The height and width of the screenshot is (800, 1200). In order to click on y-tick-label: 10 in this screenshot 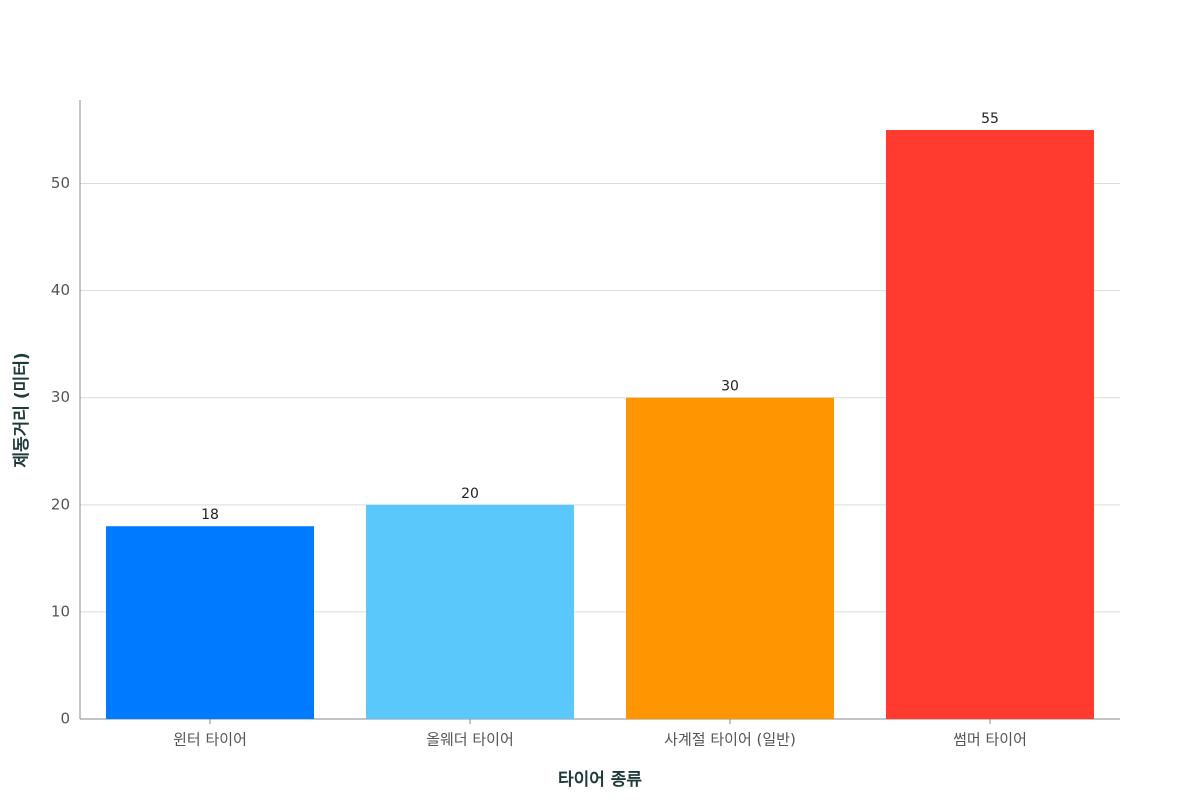, I will do `click(60, 611)`.